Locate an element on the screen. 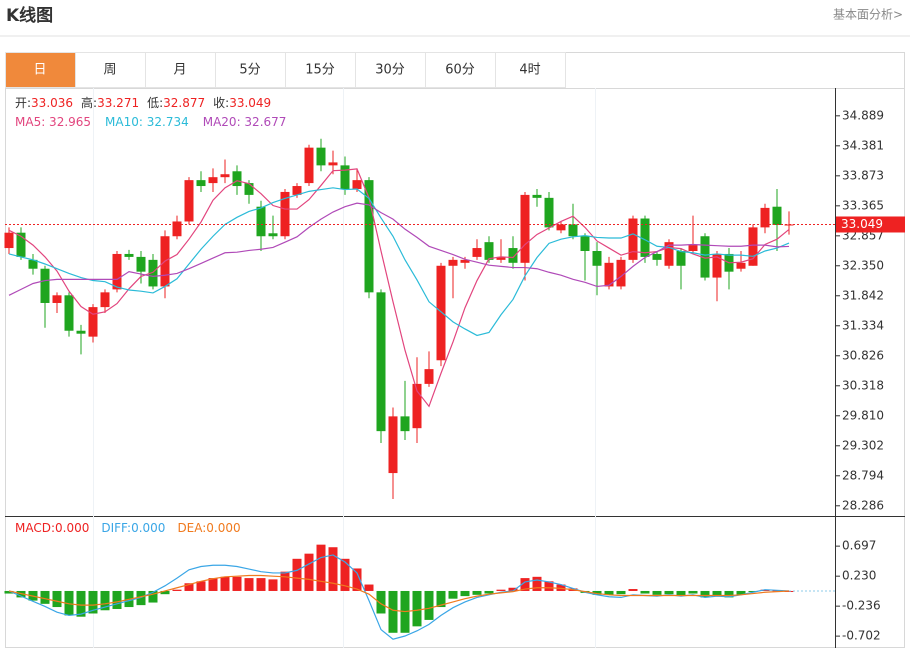 Image resolution: width=910 pixels, height=648 pixels. legend-entry: MACD:0.000 is located at coordinates (52, 528).